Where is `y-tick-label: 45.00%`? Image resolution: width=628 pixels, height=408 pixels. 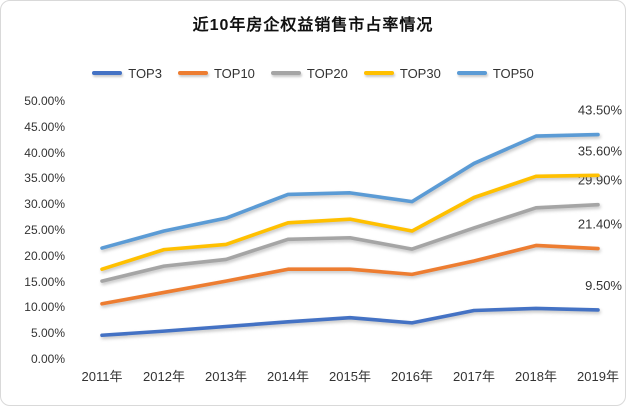 y-tick-label: 45.00% is located at coordinates (44, 126).